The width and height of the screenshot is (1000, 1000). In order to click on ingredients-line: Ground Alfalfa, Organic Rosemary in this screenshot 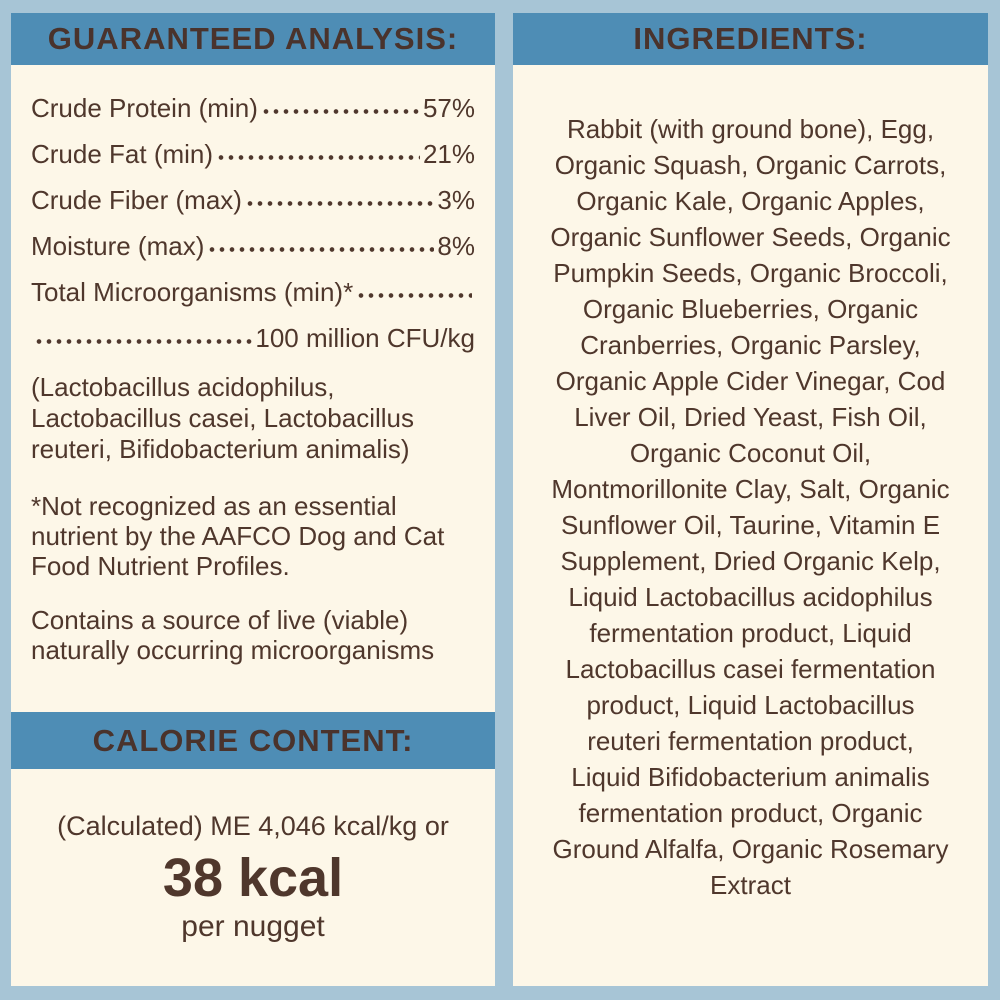, I will do `click(750, 849)`.